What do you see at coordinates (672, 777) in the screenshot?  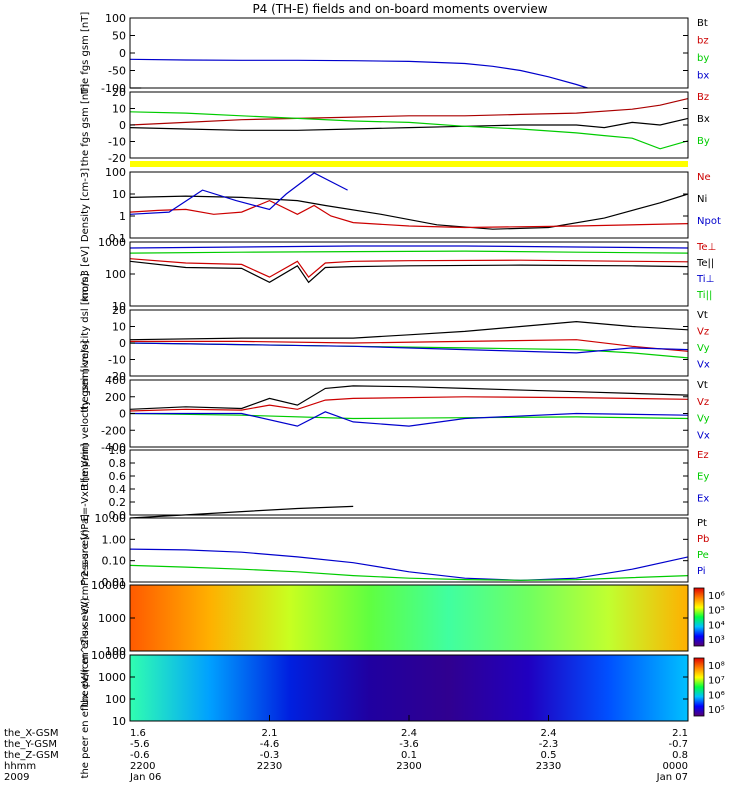 I see `x-tick-label: Jan 07` at bounding box center [672, 777].